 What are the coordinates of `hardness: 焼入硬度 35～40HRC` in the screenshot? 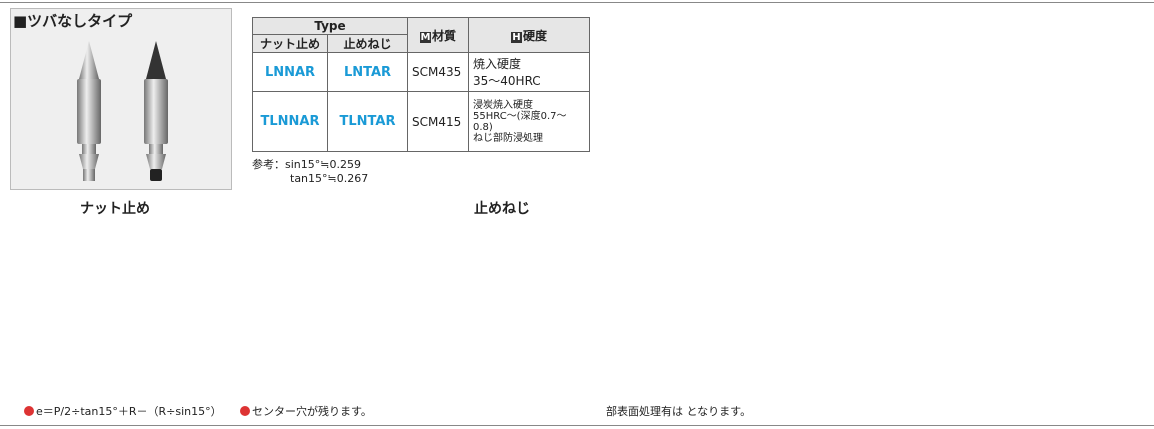 It's located at (529, 72).